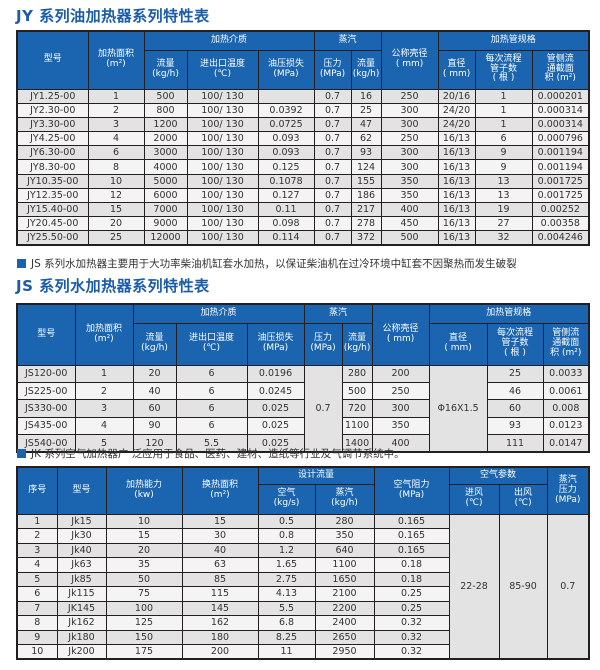  I want to click on table-cell: 400, so click(409, 209).